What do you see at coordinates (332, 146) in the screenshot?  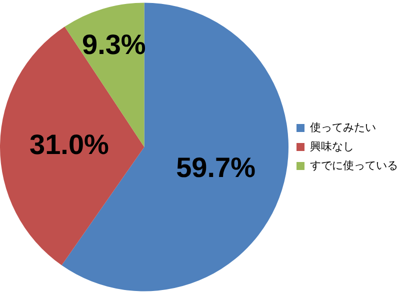 I see `legend-label: 興味なし` at bounding box center [332, 146].